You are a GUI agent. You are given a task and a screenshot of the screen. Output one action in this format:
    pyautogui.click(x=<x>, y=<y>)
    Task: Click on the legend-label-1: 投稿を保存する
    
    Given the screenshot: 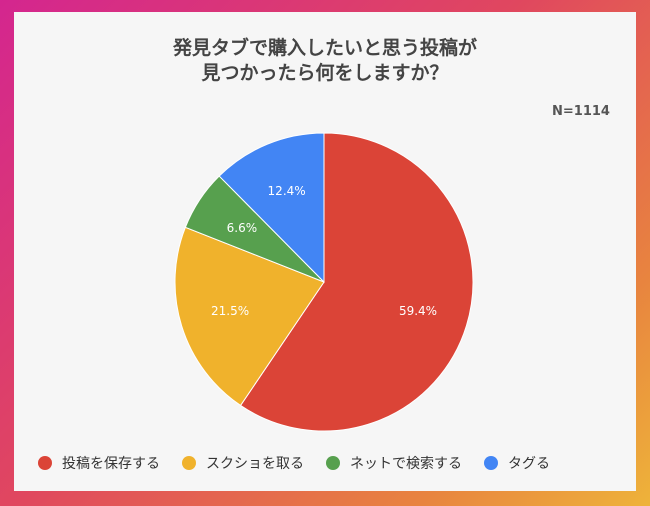 What is the action you would take?
    pyautogui.click(x=111, y=464)
    